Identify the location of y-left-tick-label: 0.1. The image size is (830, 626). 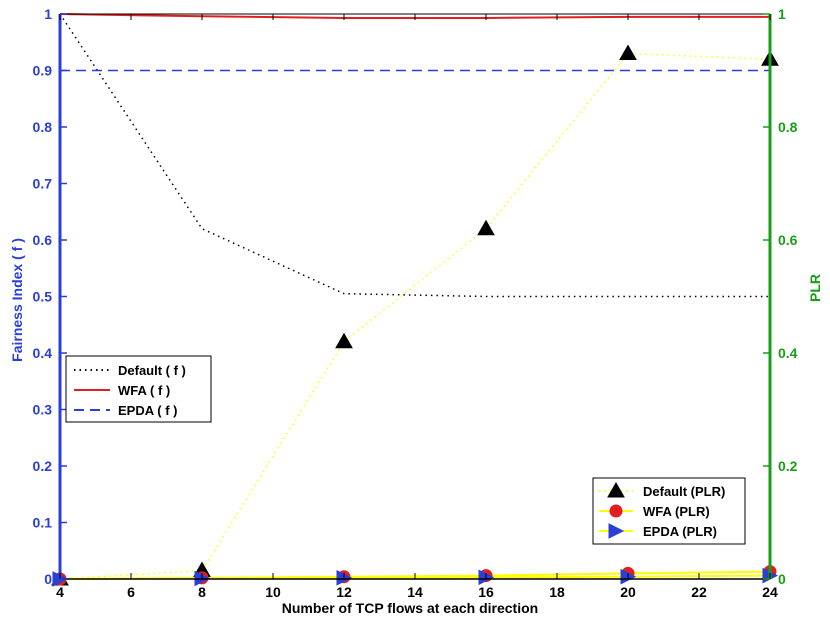
(43, 523).